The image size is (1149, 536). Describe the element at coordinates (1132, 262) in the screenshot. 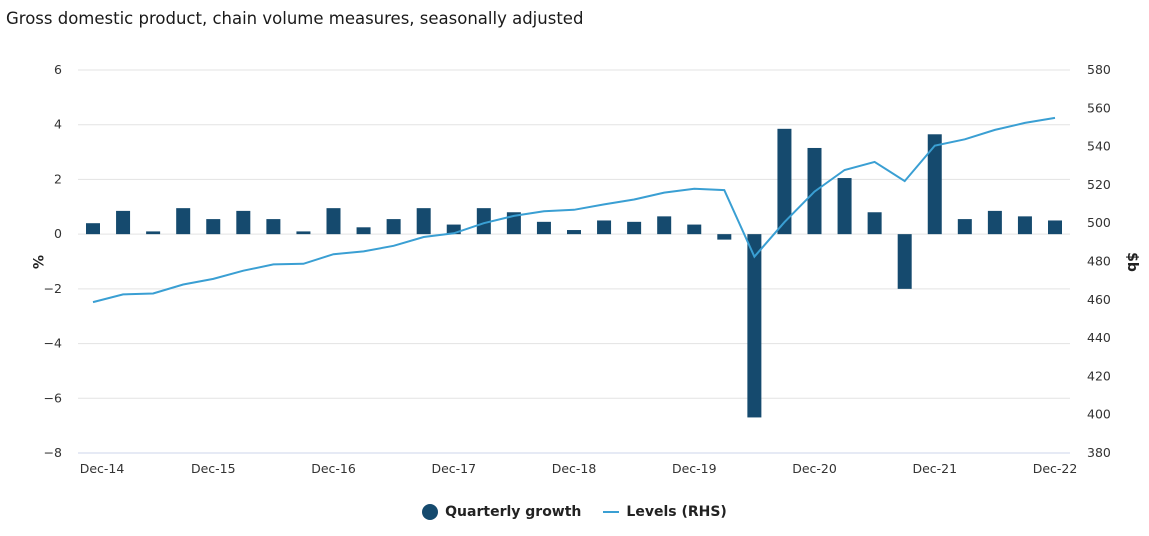

I see `right-axis-title: $b` at that location.